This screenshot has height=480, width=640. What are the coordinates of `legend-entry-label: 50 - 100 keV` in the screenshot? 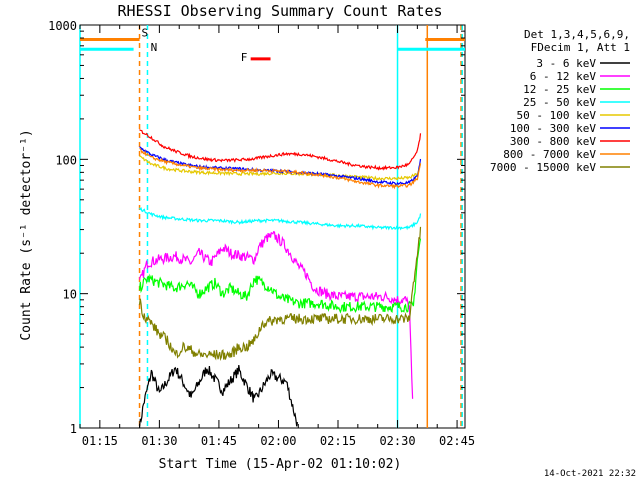 It's located at (557, 115).